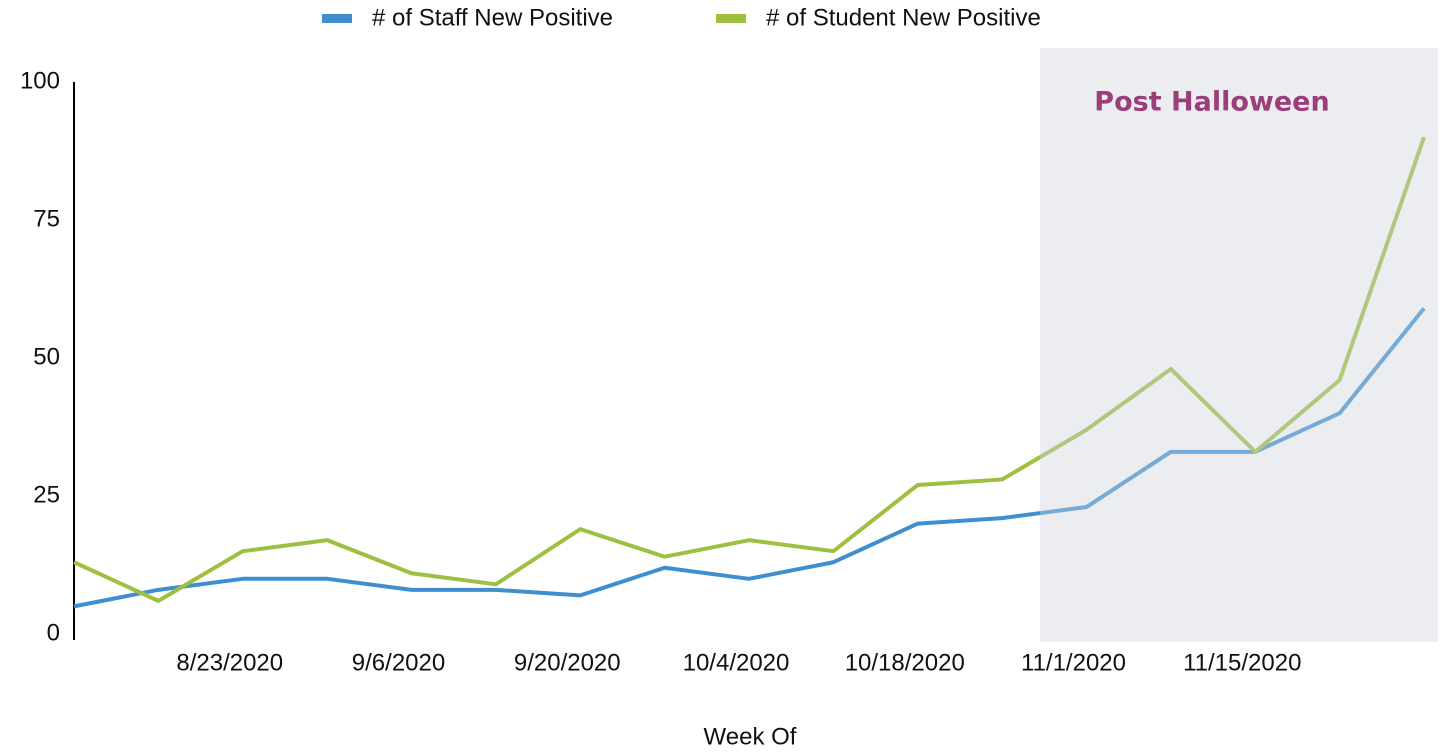 The width and height of the screenshot is (1445, 752). Describe the element at coordinates (46, 494) in the screenshot. I see `y-tick-label: 25` at that location.